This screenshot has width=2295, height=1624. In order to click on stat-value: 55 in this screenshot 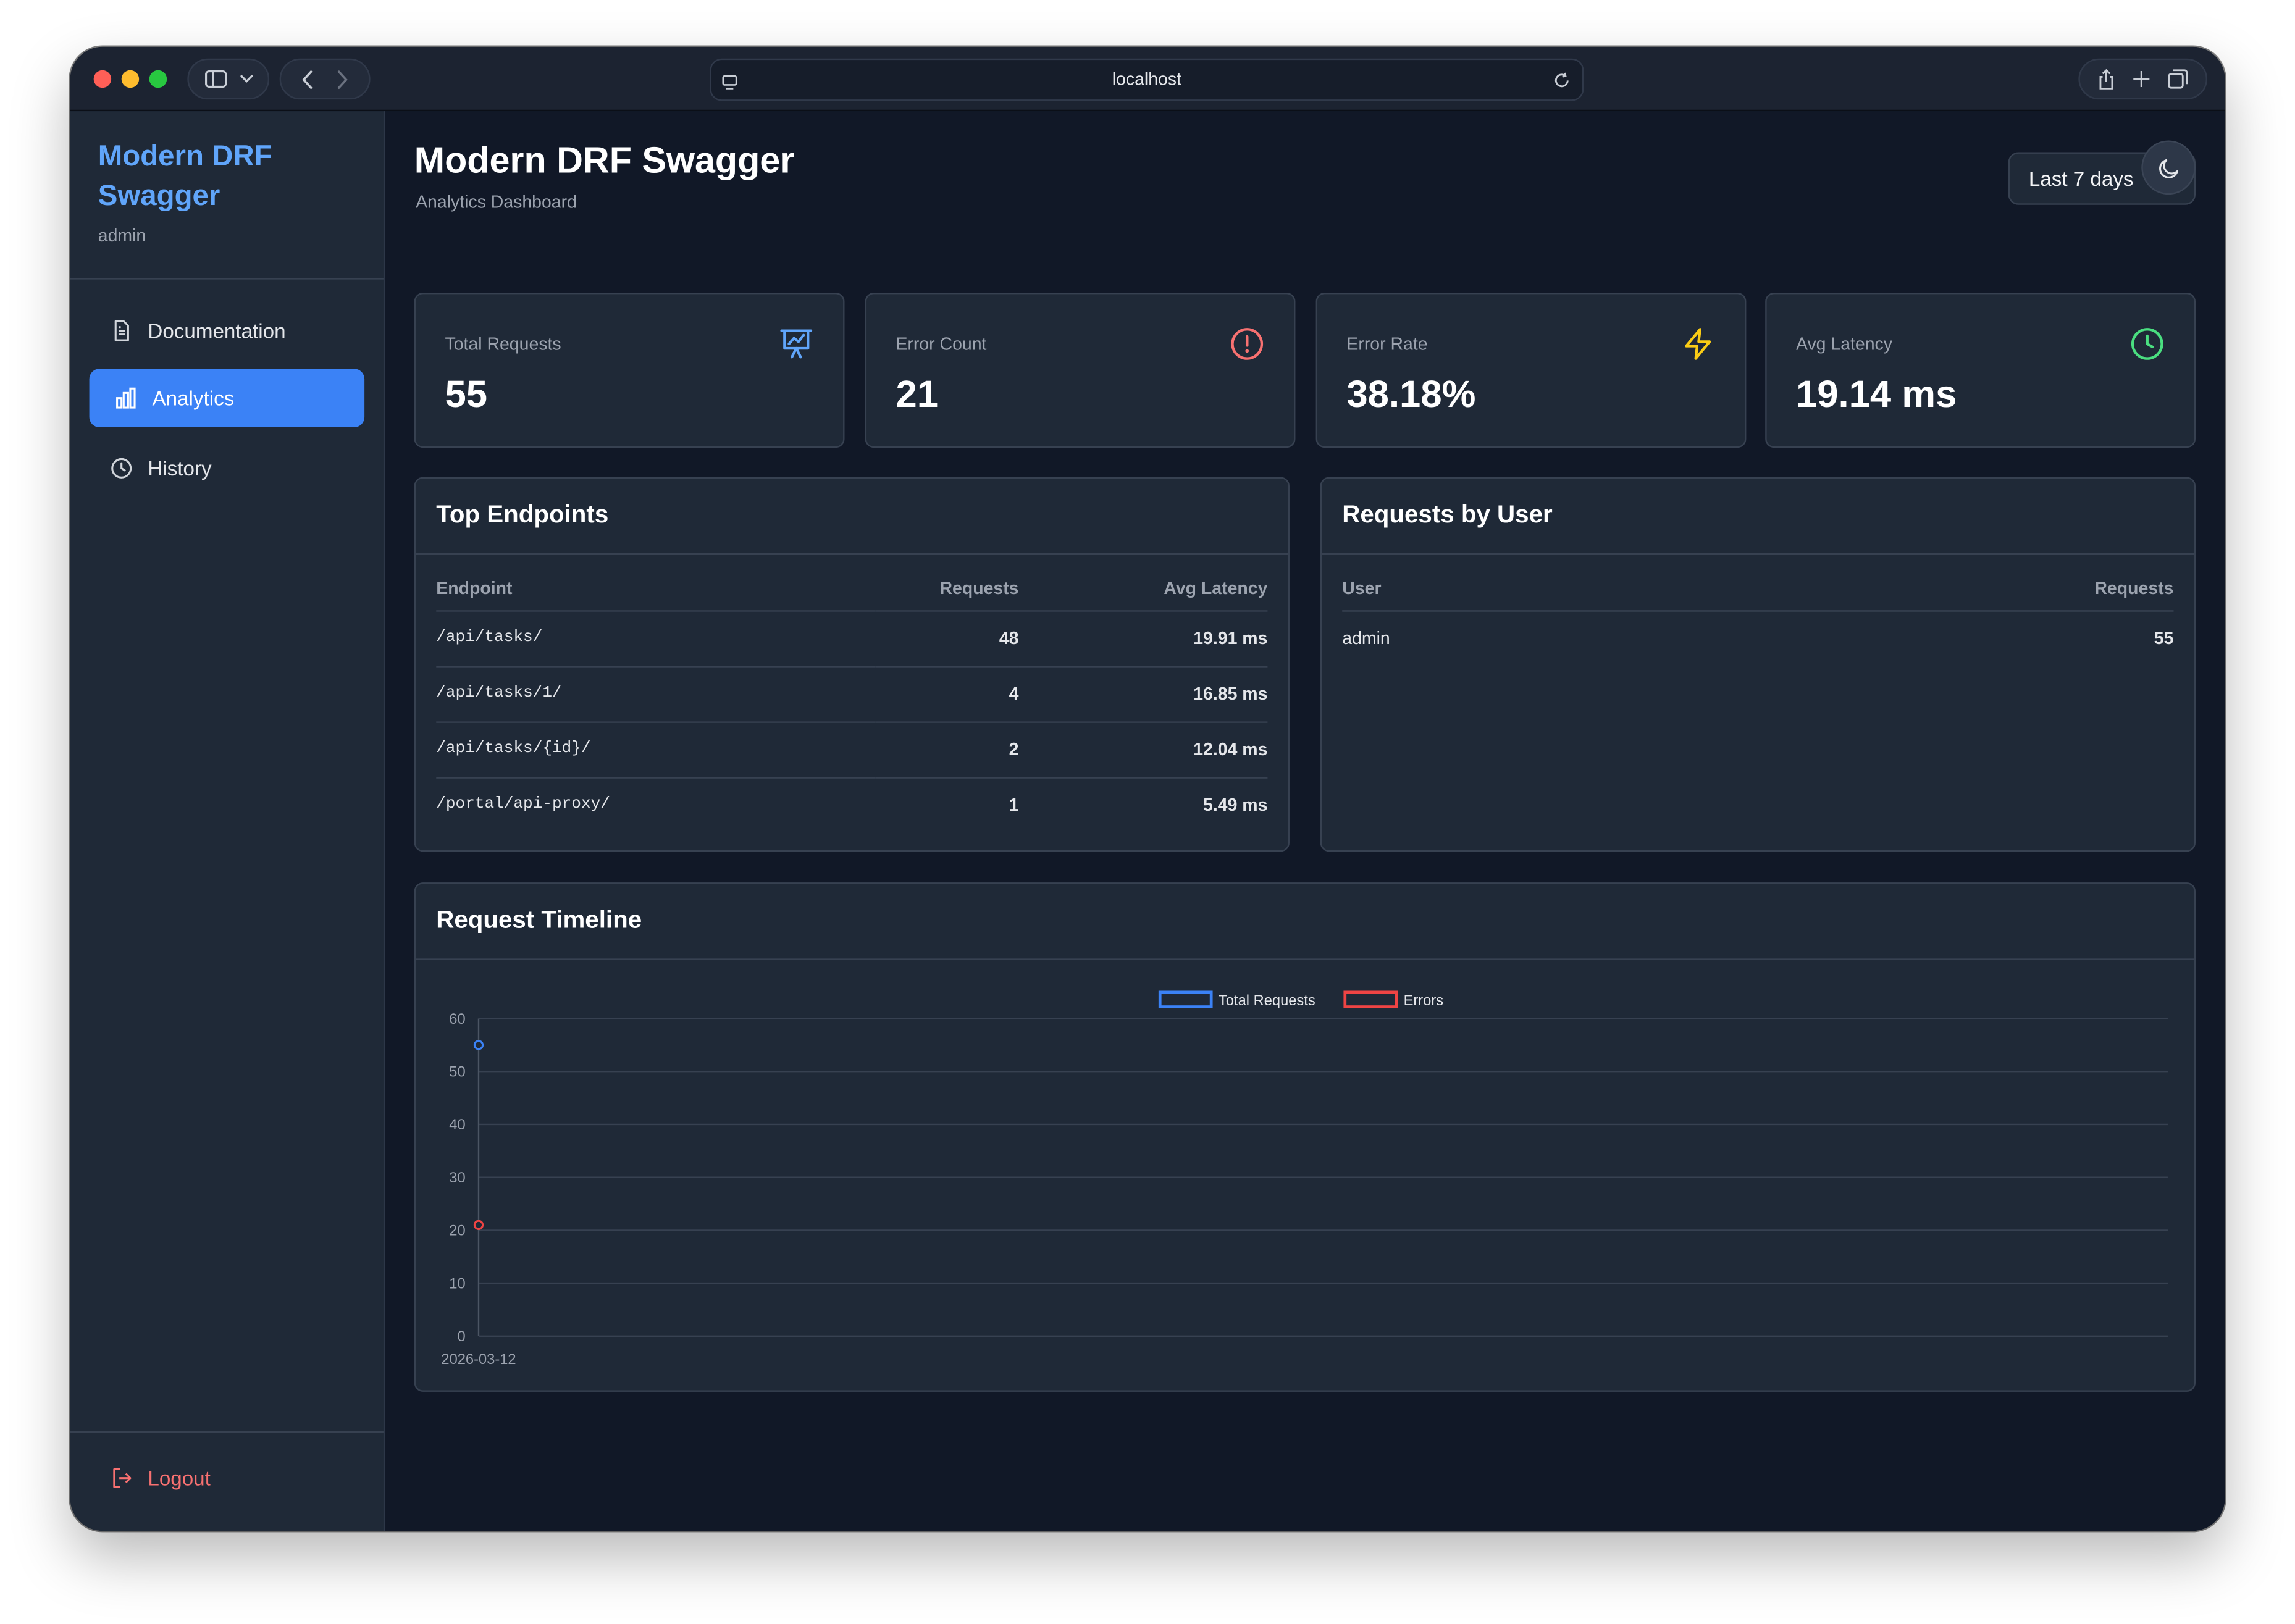, I will do `click(466, 394)`.